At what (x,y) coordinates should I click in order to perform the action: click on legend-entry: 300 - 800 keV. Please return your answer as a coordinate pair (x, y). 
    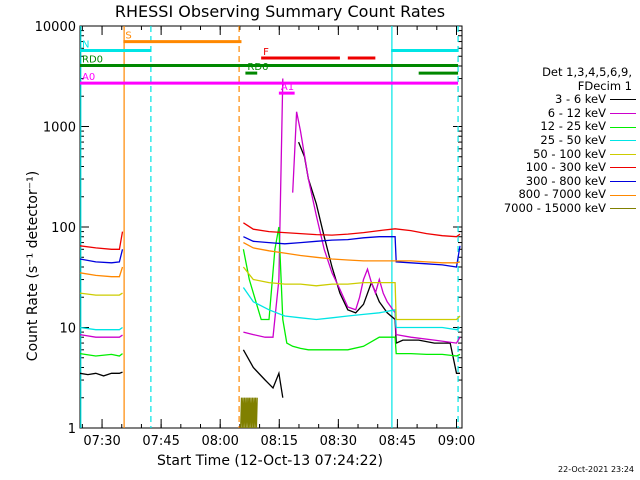
    Looking at the image, I should click on (552, 181).